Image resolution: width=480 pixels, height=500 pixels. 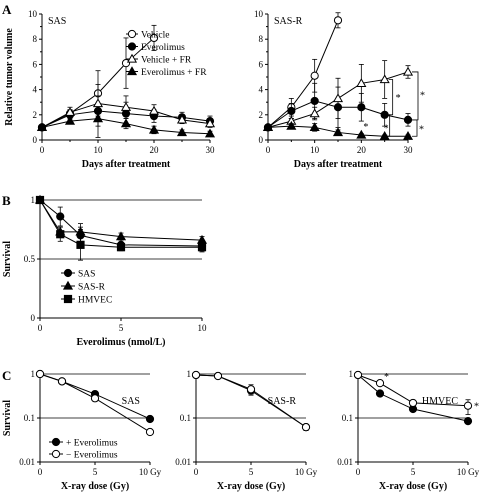 I want to click on legend-entry: − Everolimus, so click(x=83, y=455).